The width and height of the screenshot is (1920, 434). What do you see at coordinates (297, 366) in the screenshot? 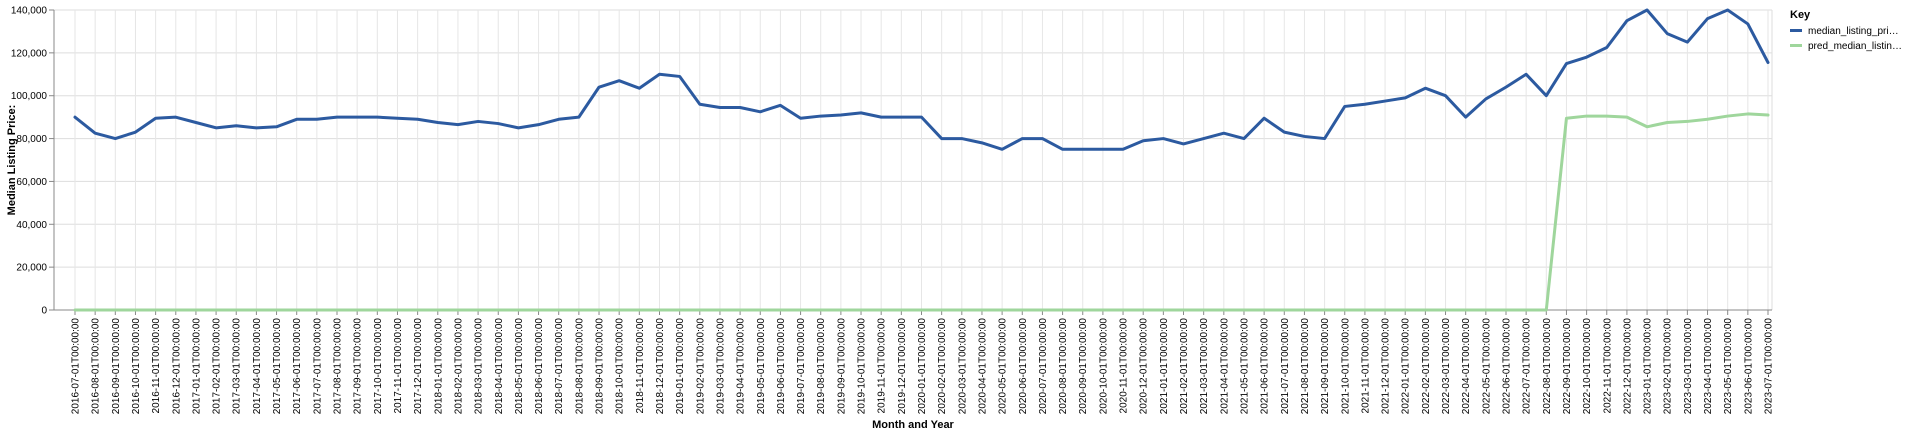
I see `x-tick-label: 2017-06-01T00:00:00` at bounding box center [297, 366].